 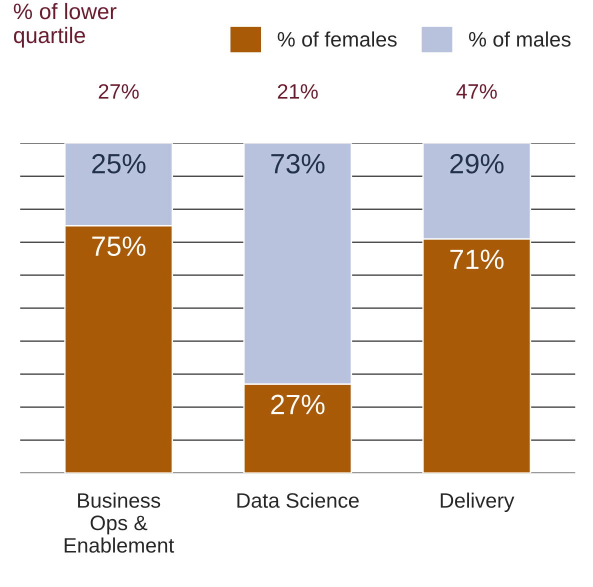 I want to click on text: 27%, so click(x=118, y=91).